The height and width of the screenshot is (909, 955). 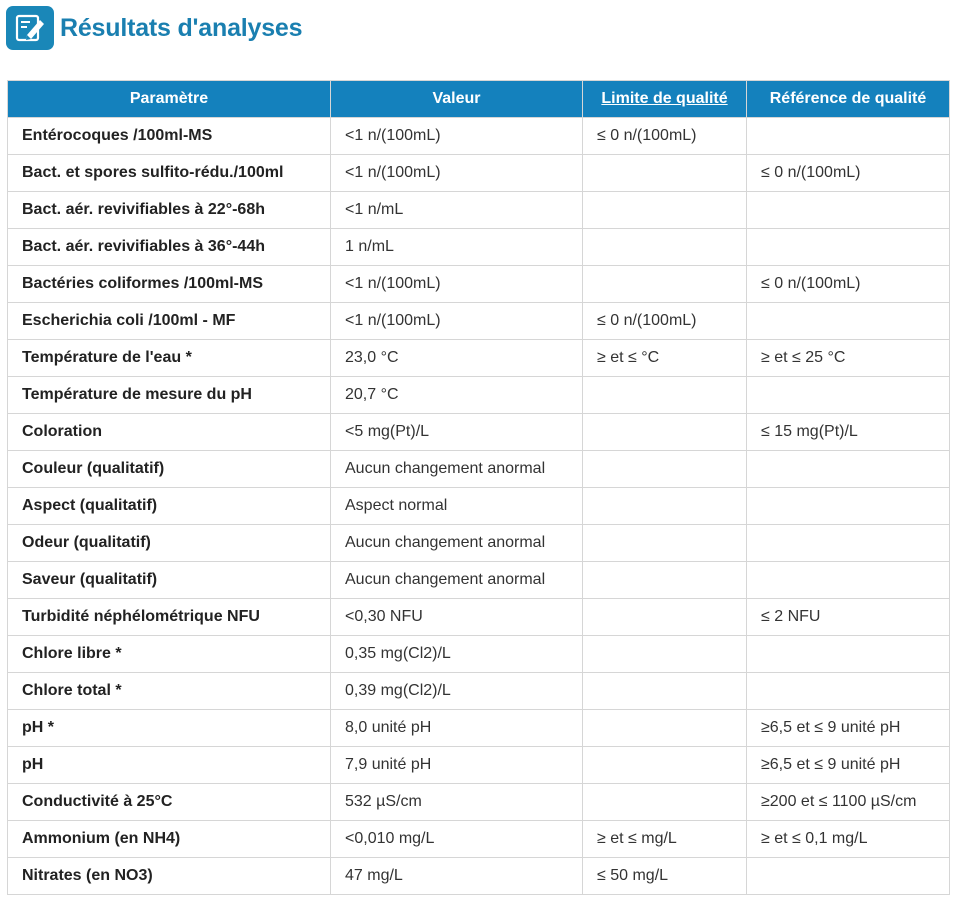 What do you see at coordinates (169, 617) in the screenshot?
I see `param-cell: Turbidité néphélométrique NFU` at bounding box center [169, 617].